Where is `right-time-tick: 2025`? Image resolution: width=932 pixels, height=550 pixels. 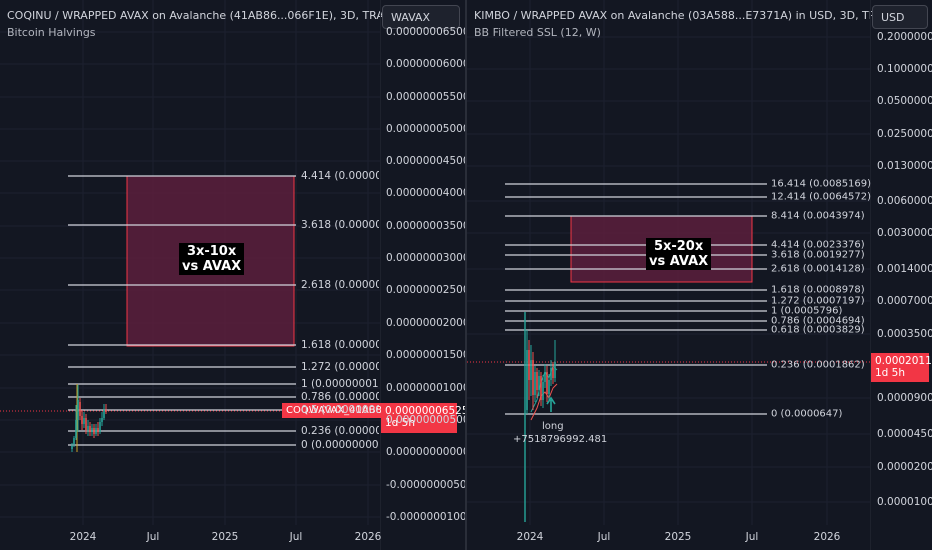
right-time-tick: 2025 is located at coordinates (678, 537).